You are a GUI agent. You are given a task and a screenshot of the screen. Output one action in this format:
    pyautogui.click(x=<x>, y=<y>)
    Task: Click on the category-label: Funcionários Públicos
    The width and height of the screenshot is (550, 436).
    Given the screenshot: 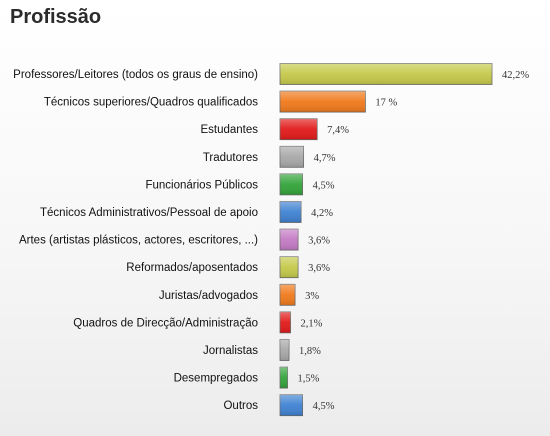 What is the action you would take?
    pyautogui.click(x=201, y=185)
    